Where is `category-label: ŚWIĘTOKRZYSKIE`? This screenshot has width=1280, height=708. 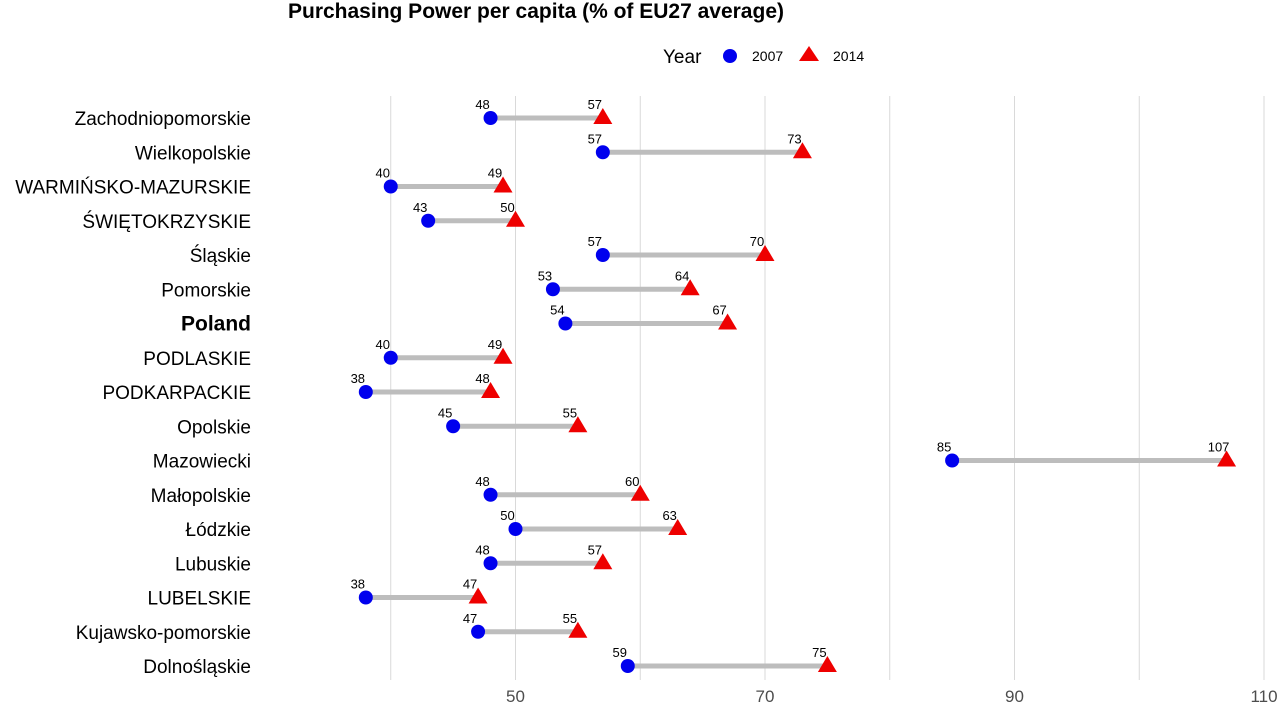 category-label: ŚWIĘTOKRZYSKIE is located at coordinates (166, 222).